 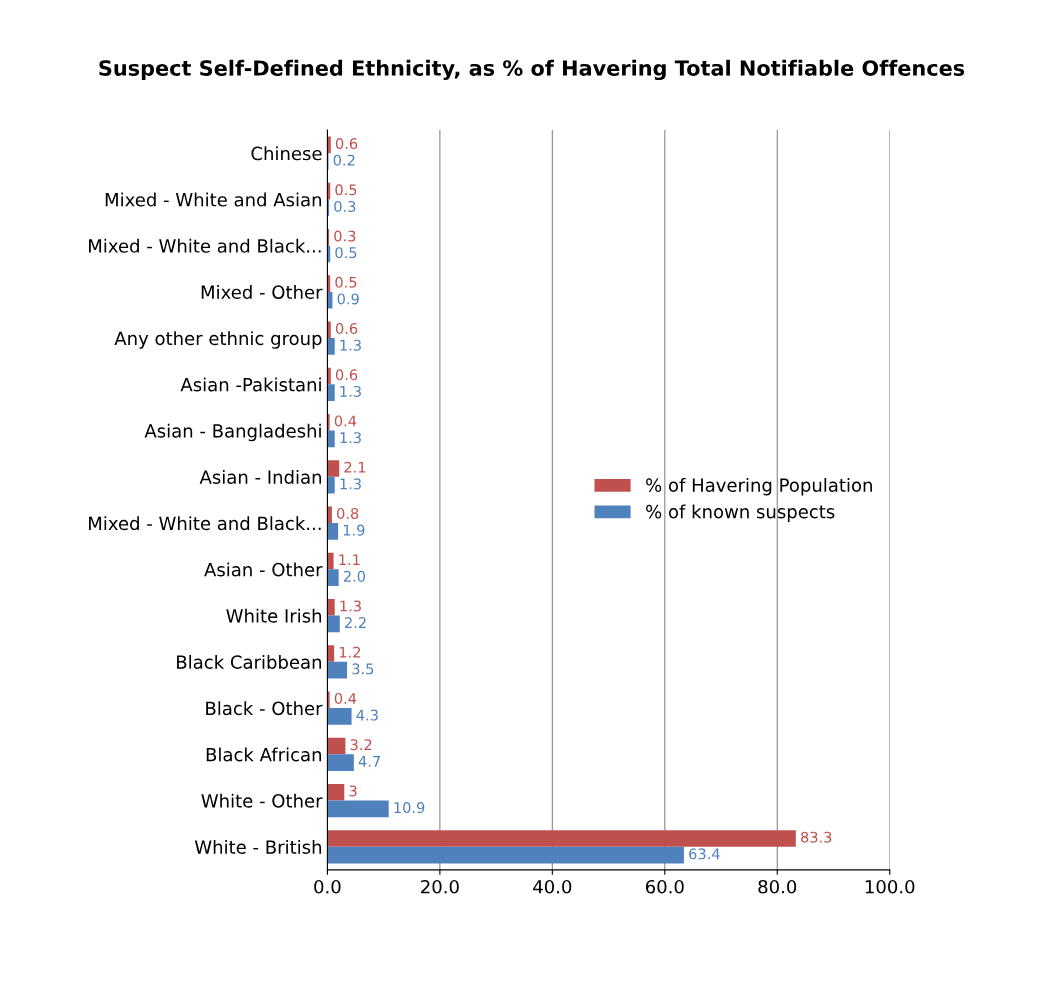 I want to click on legend-label: % of known suspects, so click(x=740, y=513).